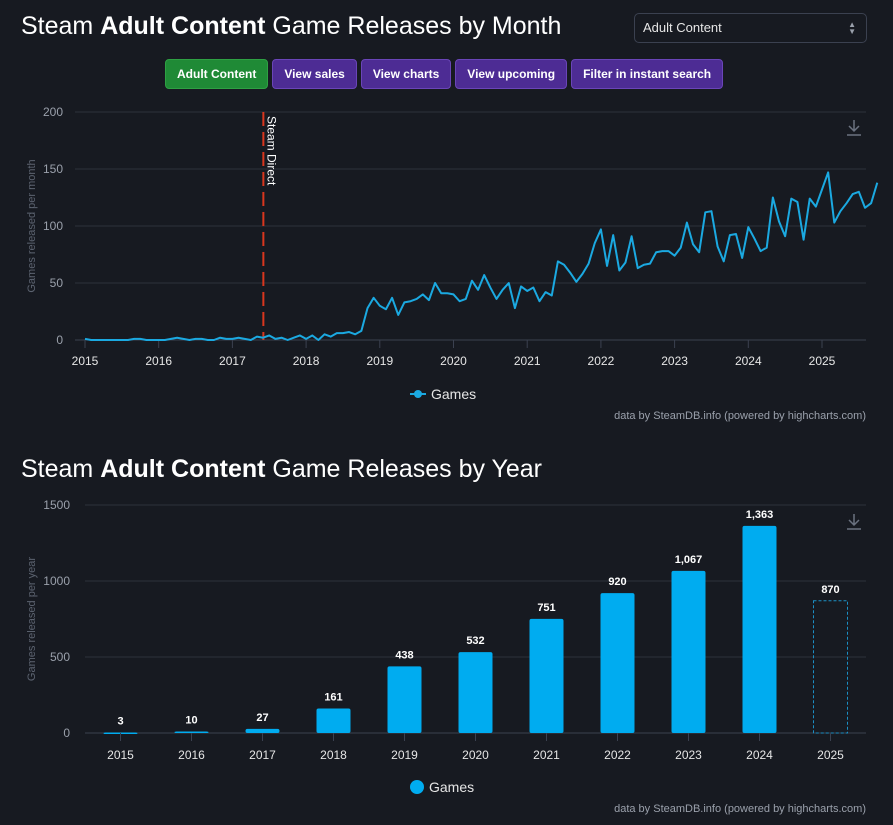 This screenshot has width=893, height=825. What do you see at coordinates (682, 27) in the screenshot?
I see `category-select-value: Adult Content` at bounding box center [682, 27].